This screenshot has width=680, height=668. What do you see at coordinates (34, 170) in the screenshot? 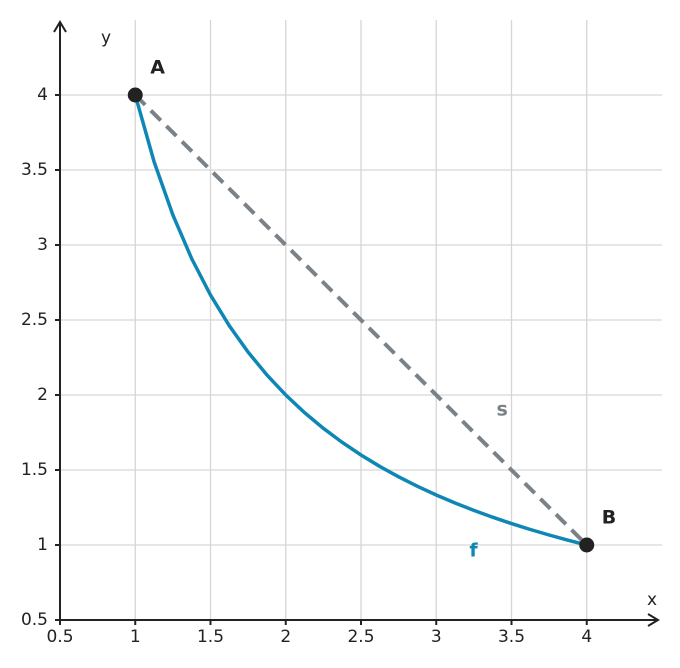
I see `y-tick-label: 3.5` at bounding box center [34, 170].